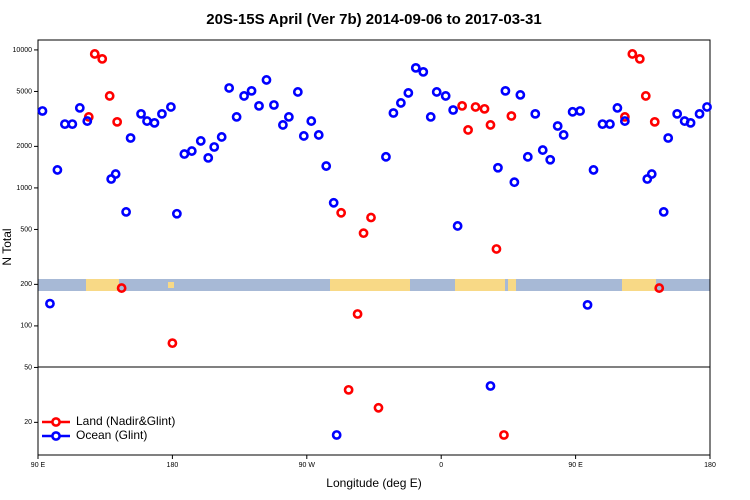 The height and width of the screenshot is (500, 750). What do you see at coordinates (24, 146) in the screenshot?
I see `y-tick-label: 2000` at bounding box center [24, 146].